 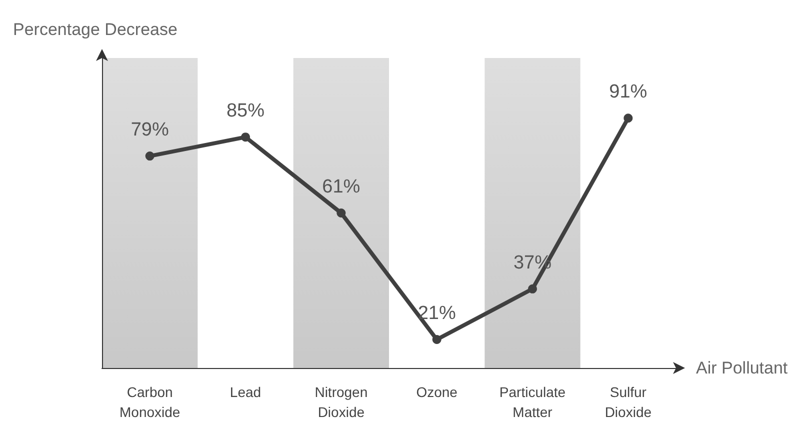 I want to click on x-tick-label: Particulate Matter, so click(x=532, y=402).